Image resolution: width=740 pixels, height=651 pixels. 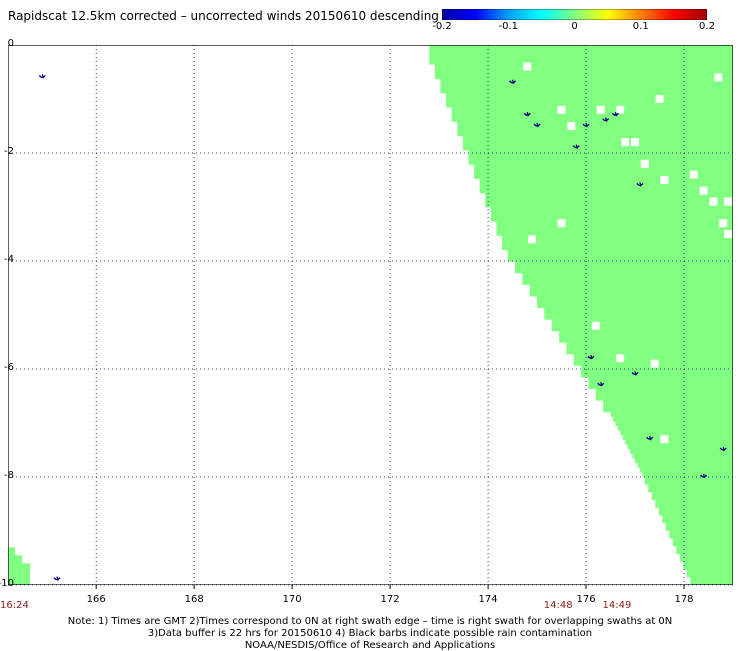 What do you see at coordinates (7, 583) in the screenshot?
I see `y-tick-label: -10` at bounding box center [7, 583].